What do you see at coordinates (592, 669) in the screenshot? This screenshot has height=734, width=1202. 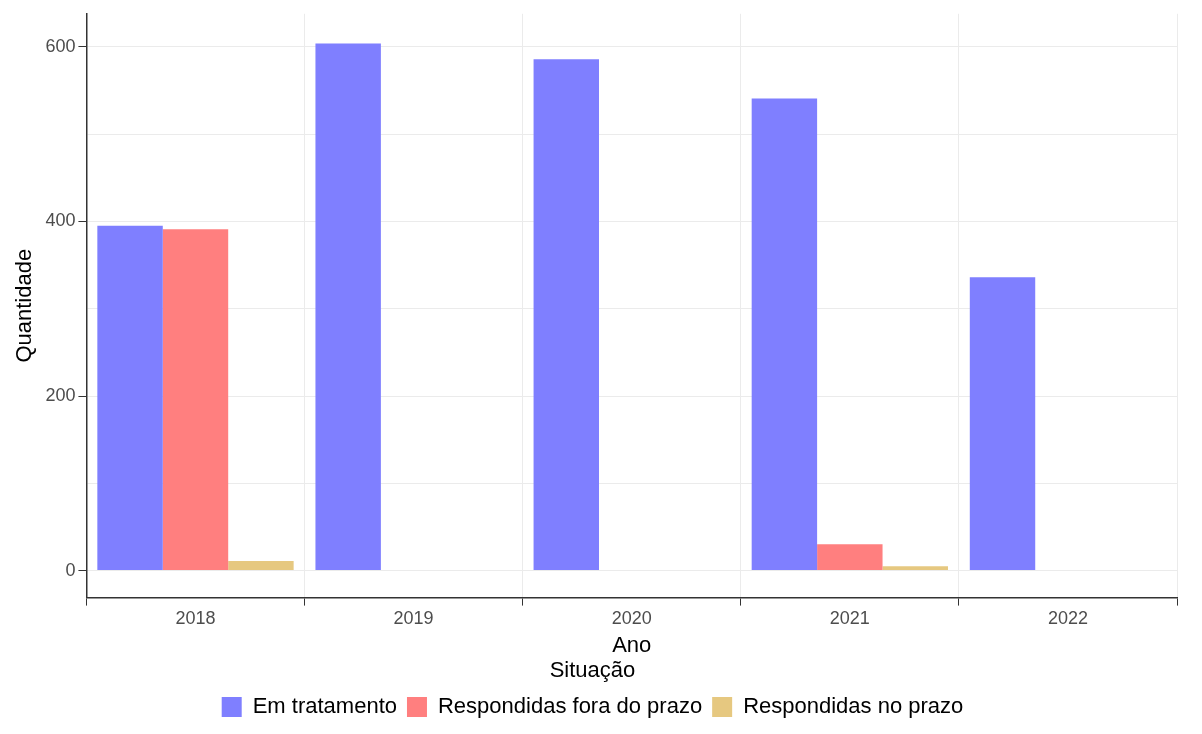 I see `legend-title: Situação` at bounding box center [592, 669].